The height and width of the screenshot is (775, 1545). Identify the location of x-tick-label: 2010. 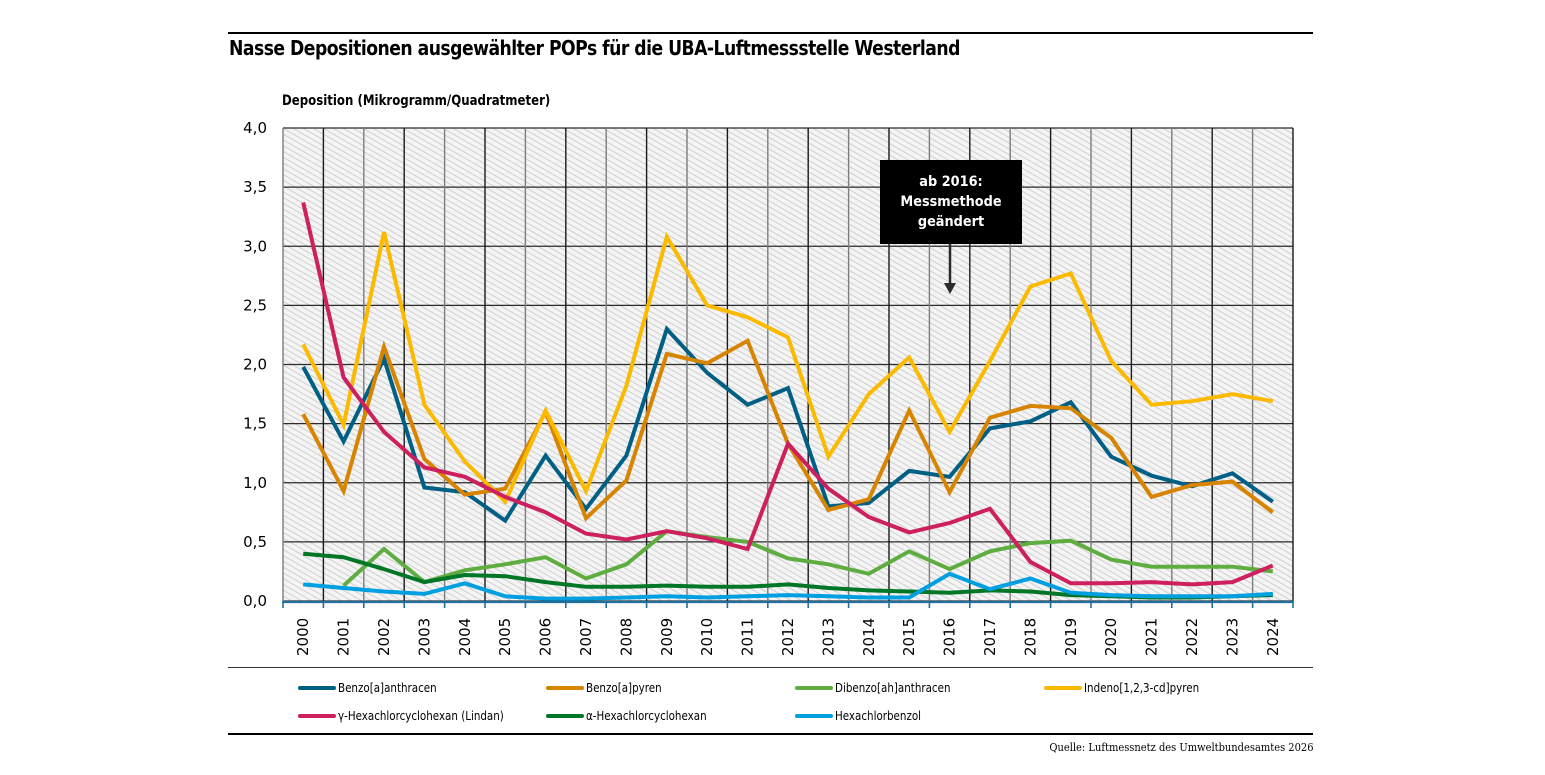
(707, 637).